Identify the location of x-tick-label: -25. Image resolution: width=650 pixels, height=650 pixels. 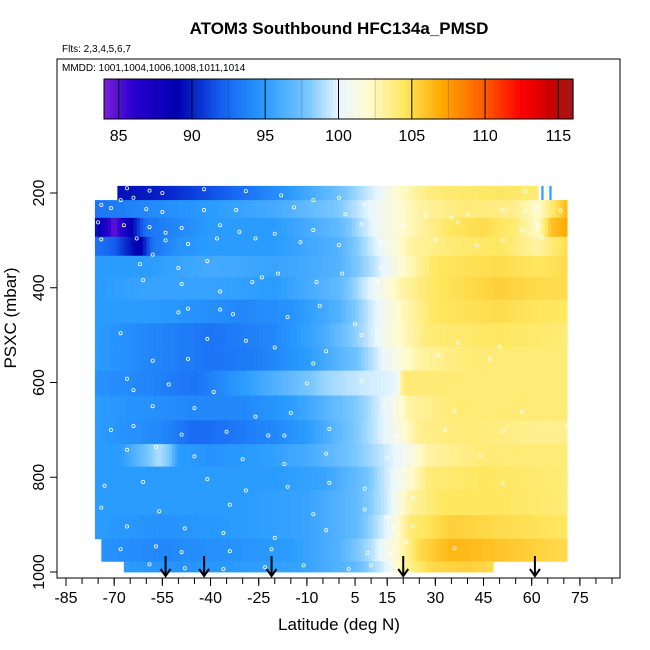
(258, 598).